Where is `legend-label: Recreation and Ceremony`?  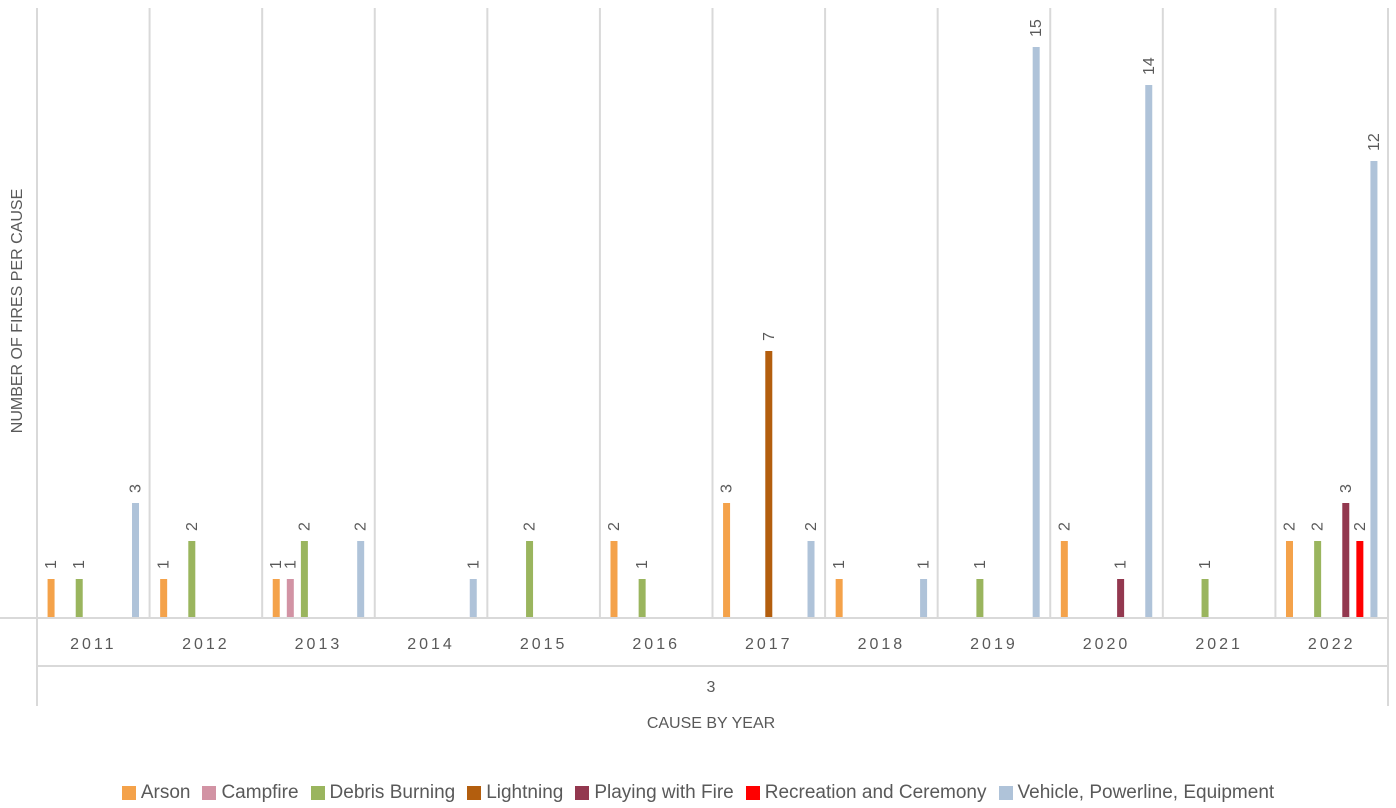 legend-label: Recreation and Ceremony is located at coordinates (875, 792).